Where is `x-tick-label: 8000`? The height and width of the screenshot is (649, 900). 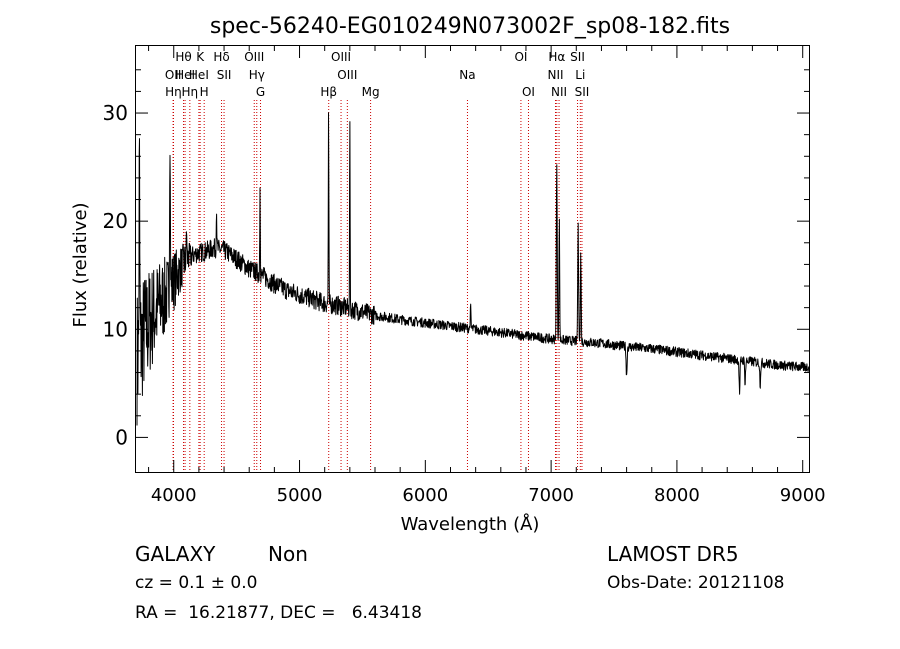
x-tick-label: 8000 is located at coordinates (677, 495).